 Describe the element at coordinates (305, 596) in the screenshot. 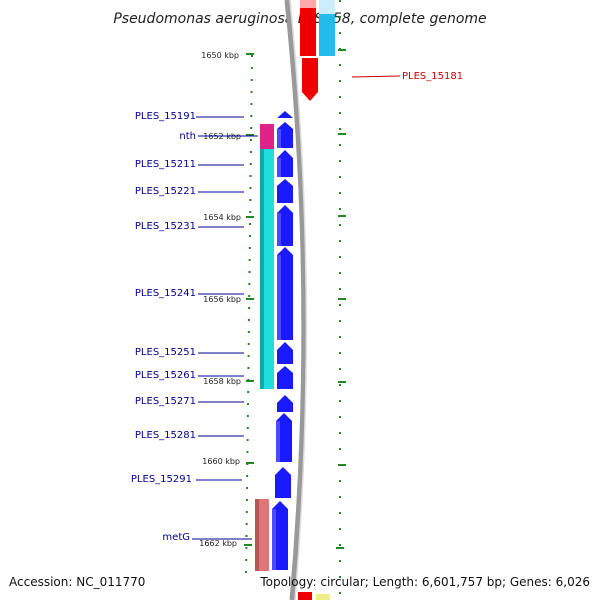

I see `gene-red-bottom` at that location.